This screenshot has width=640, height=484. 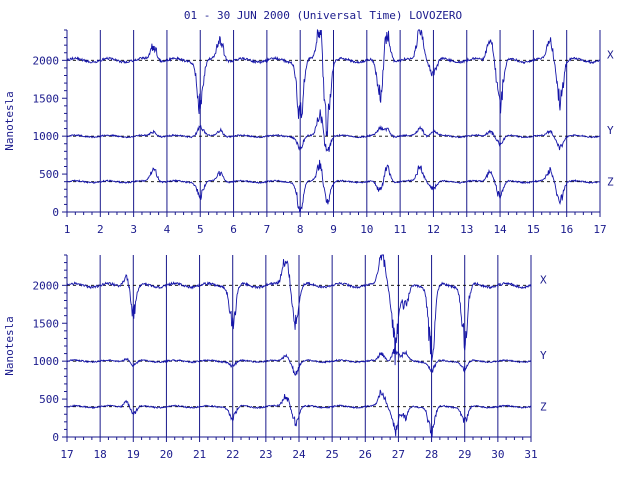 I want to click on bottom-x-tick-label: 21, so click(x=199, y=454).